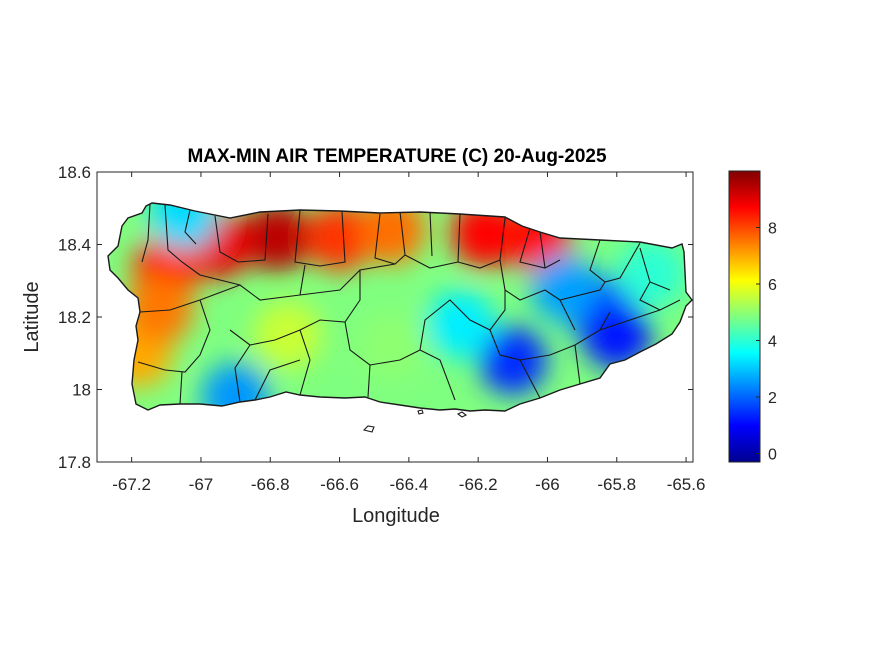  I want to click on x-tick-label: -66, so click(547, 484).